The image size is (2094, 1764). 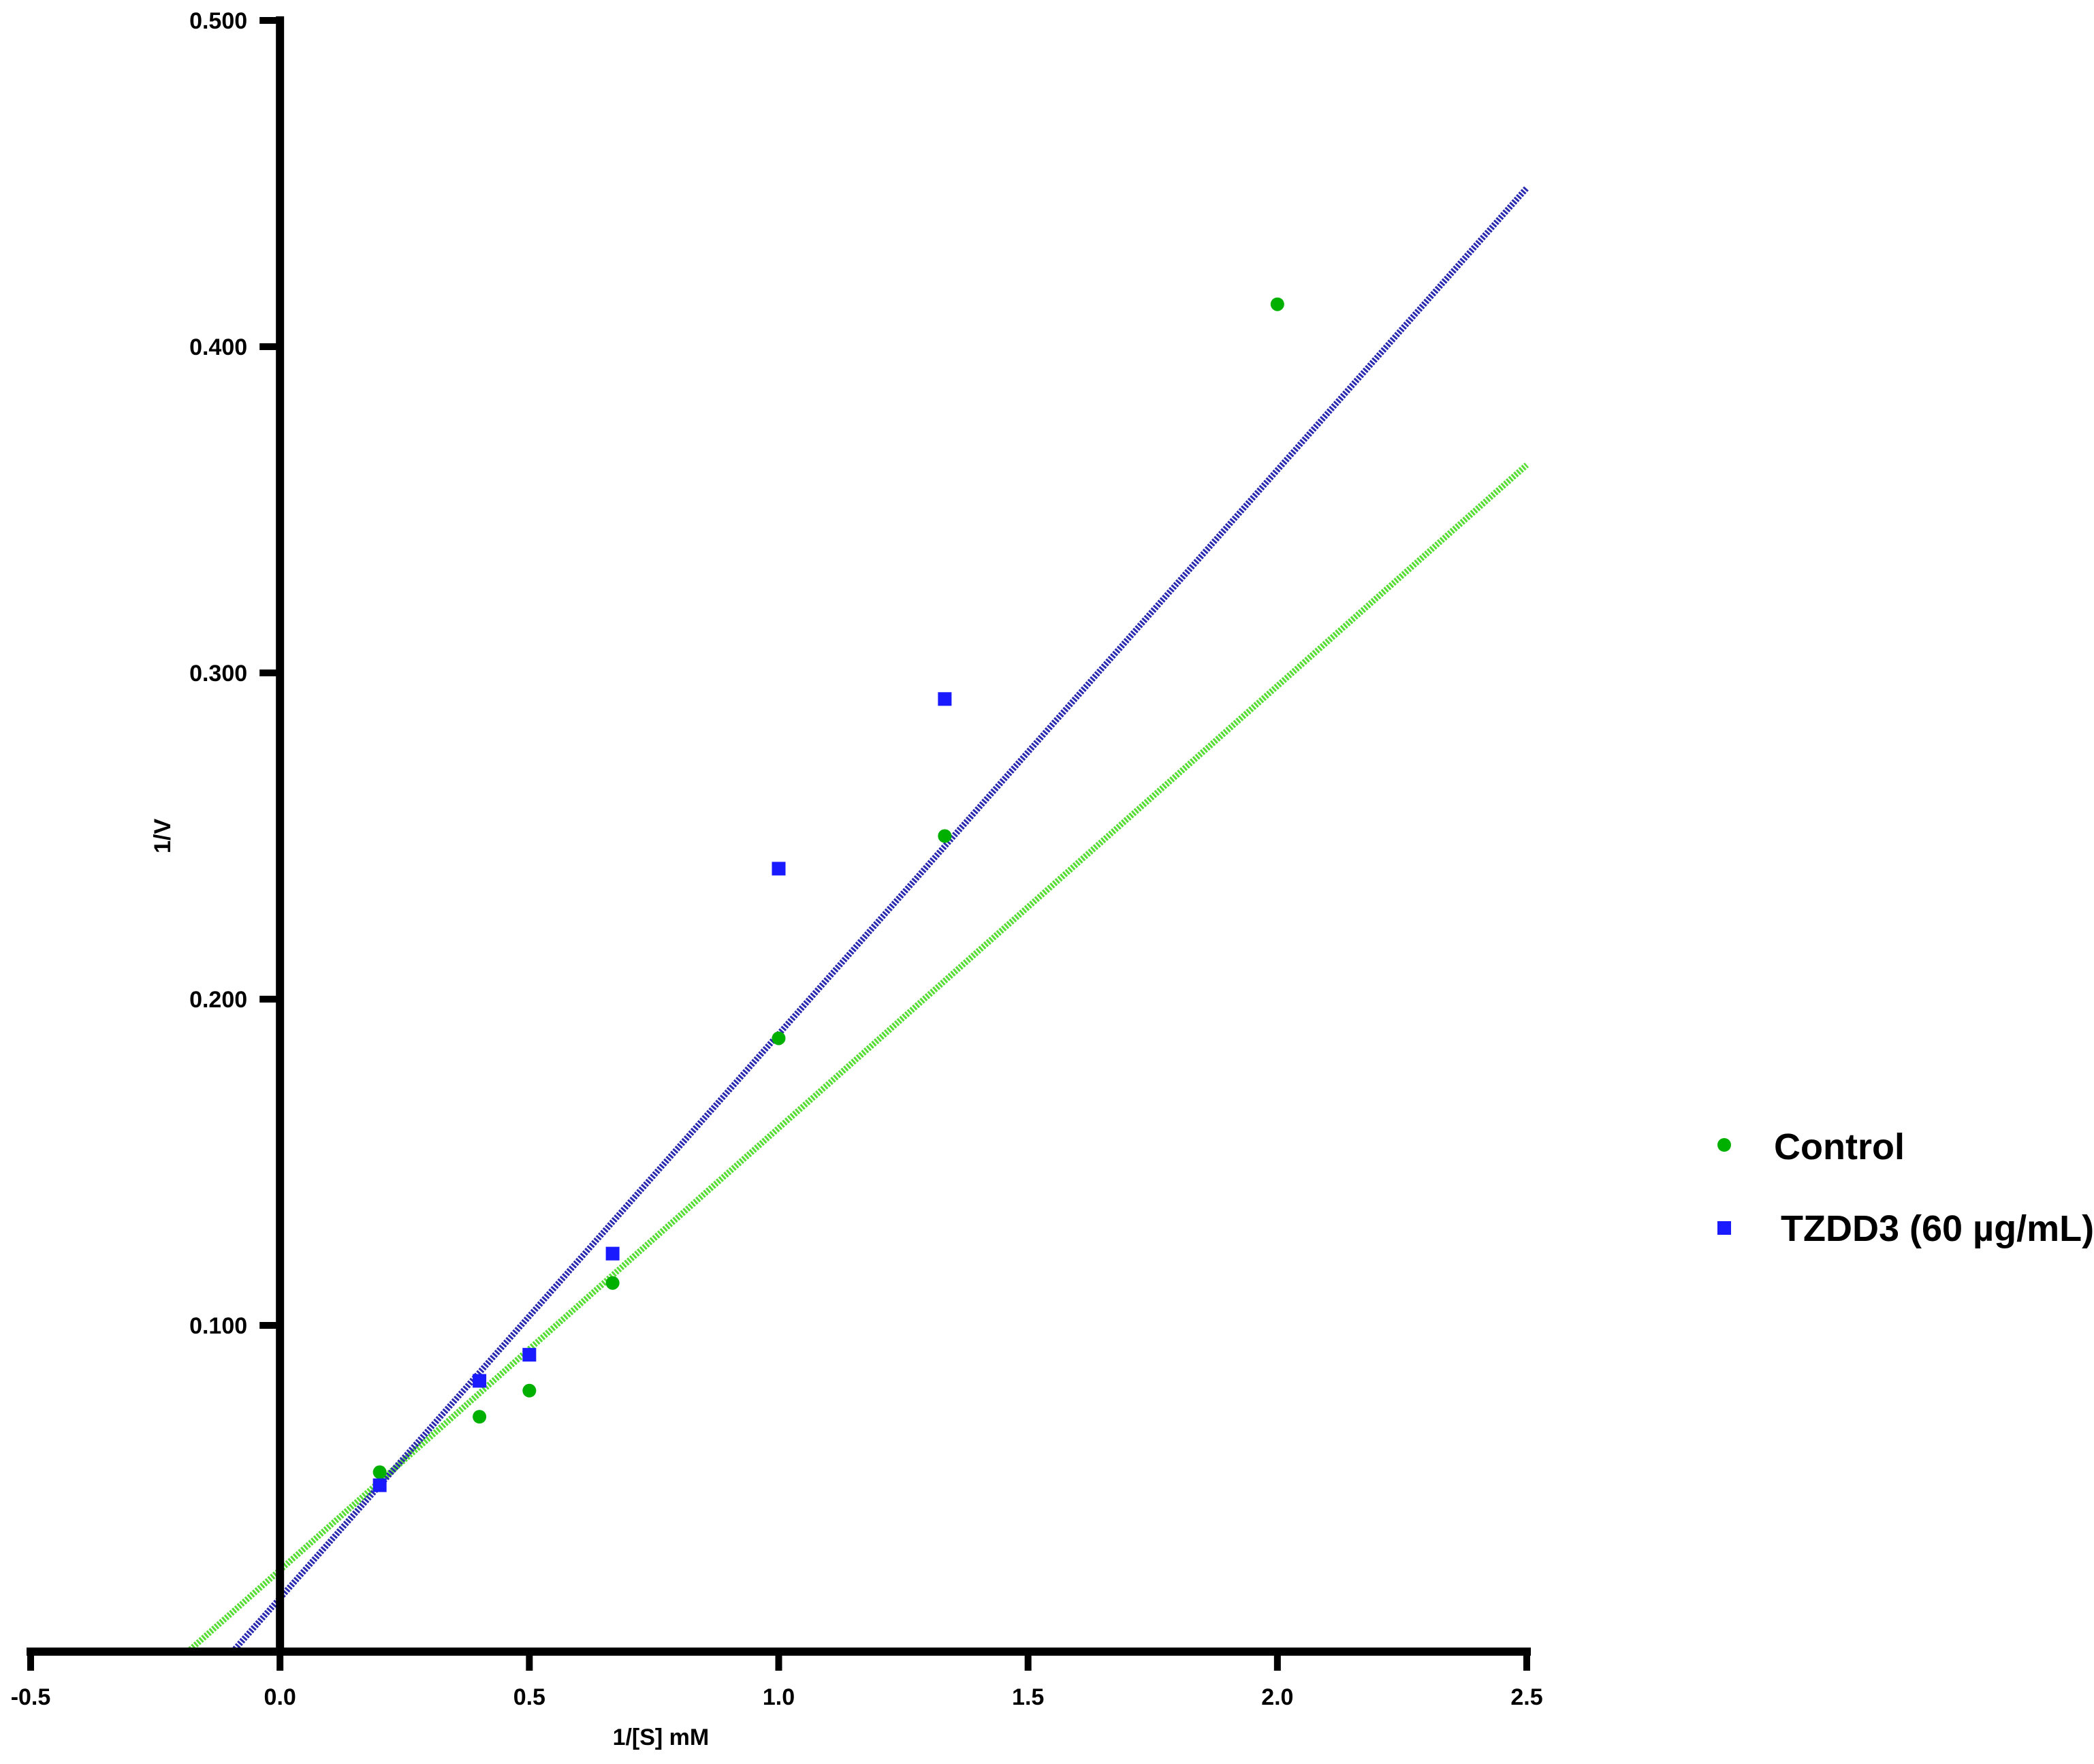 What do you see at coordinates (1277, 1697) in the screenshot?
I see `x-tick-label: 2.0` at bounding box center [1277, 1697].